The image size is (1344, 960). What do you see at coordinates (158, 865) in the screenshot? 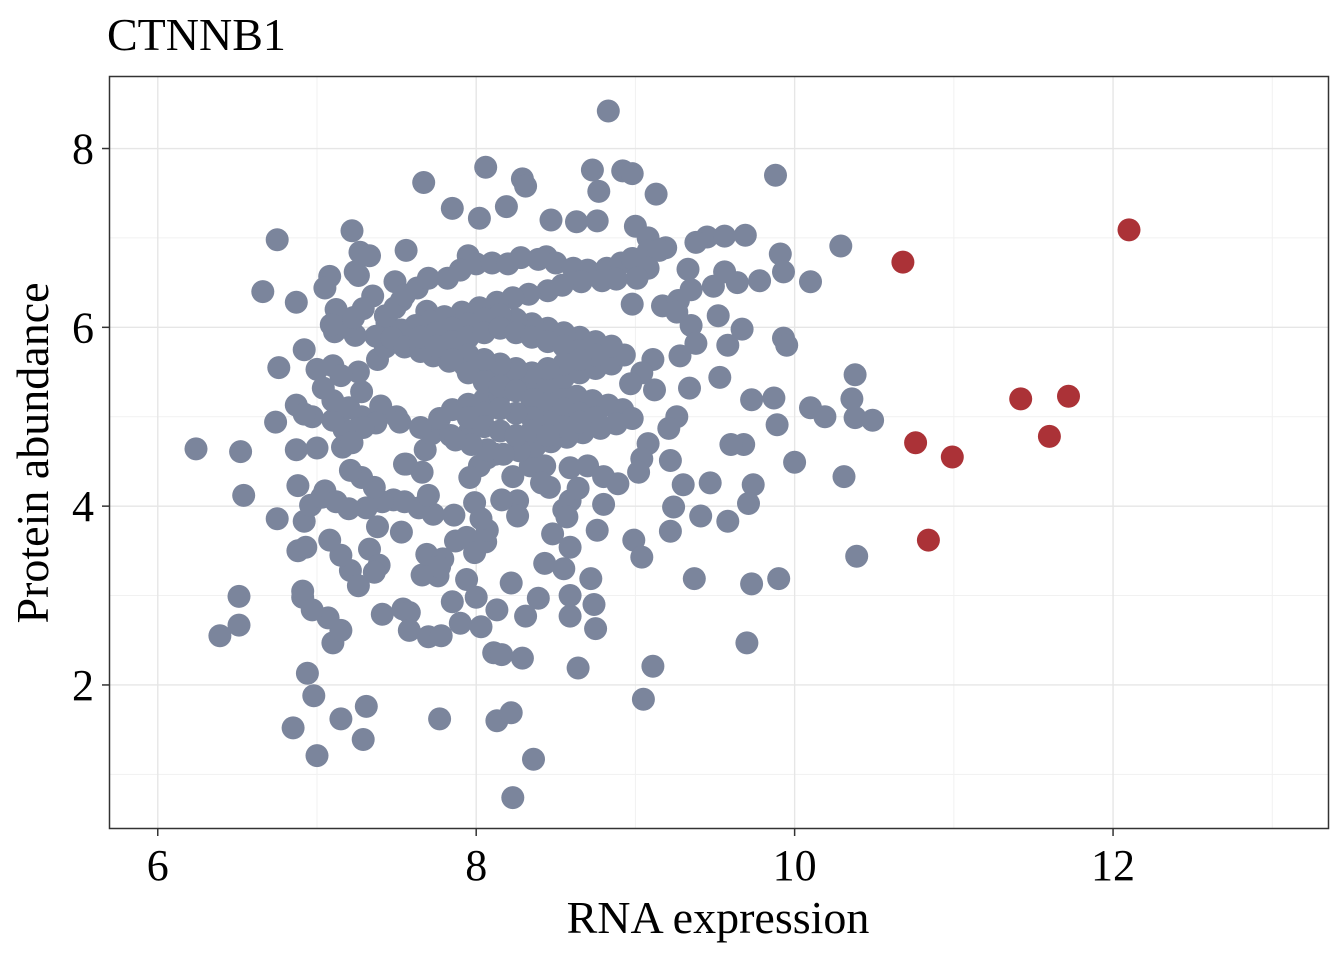
I see `x-tick-label: 6` at bounding box center [158, 865].